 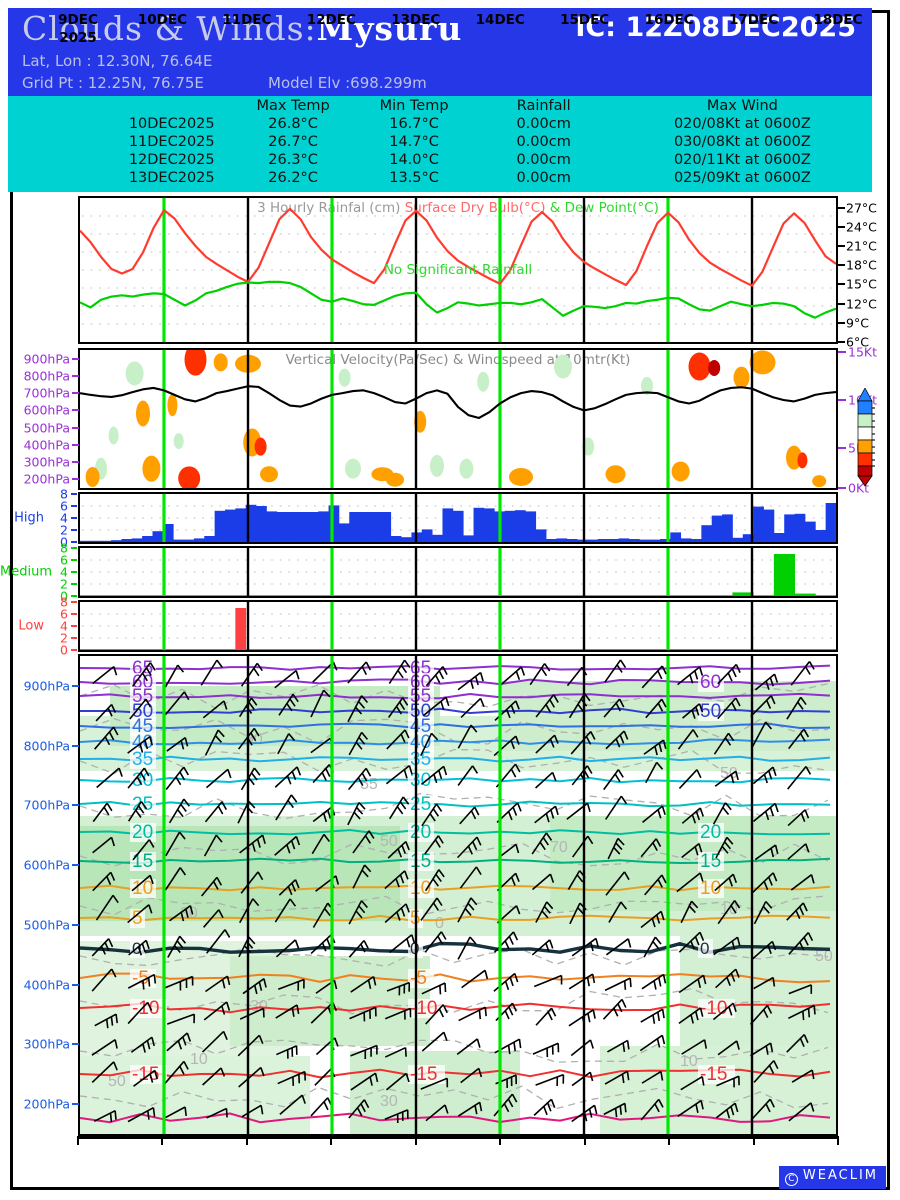 I want to click on cell-date: 13DEC2025, so click(x=171, y=178).